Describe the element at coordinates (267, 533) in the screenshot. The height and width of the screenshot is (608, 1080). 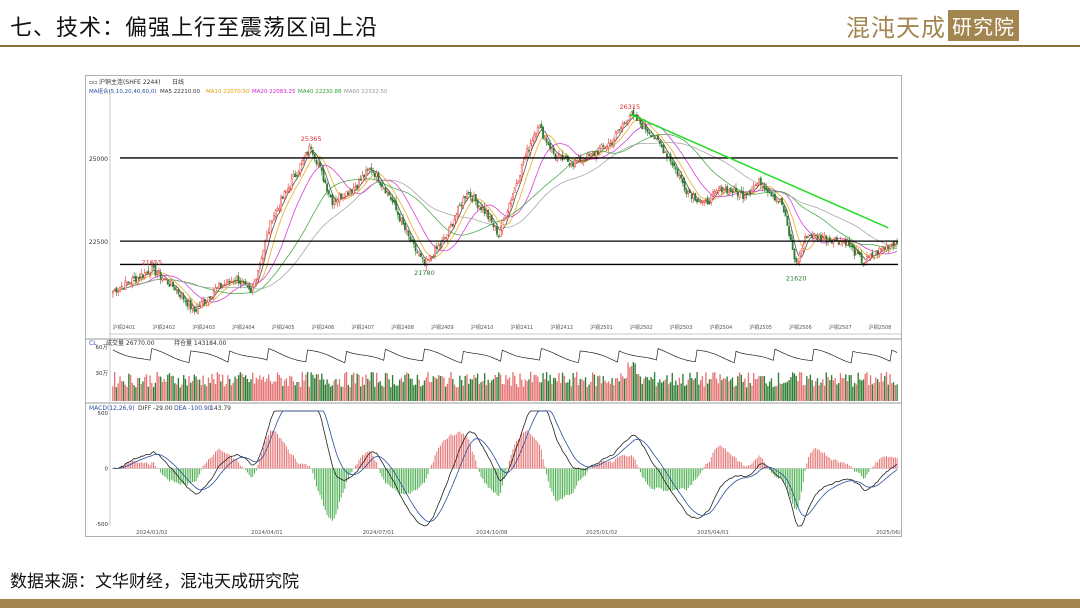
I see `date-label: 2024/04/01` at that location.